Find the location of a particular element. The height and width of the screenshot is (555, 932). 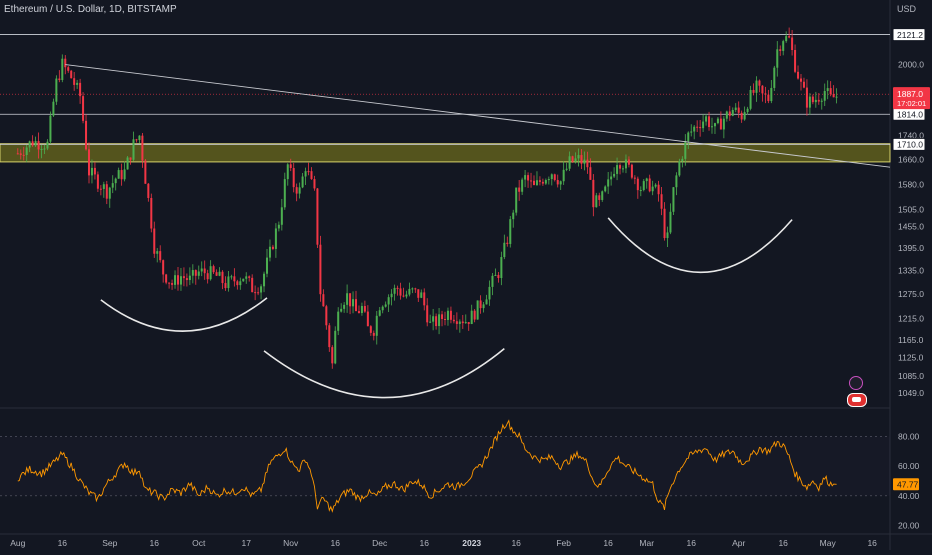

lightning-event-icon is located at coordinates (856, 383).